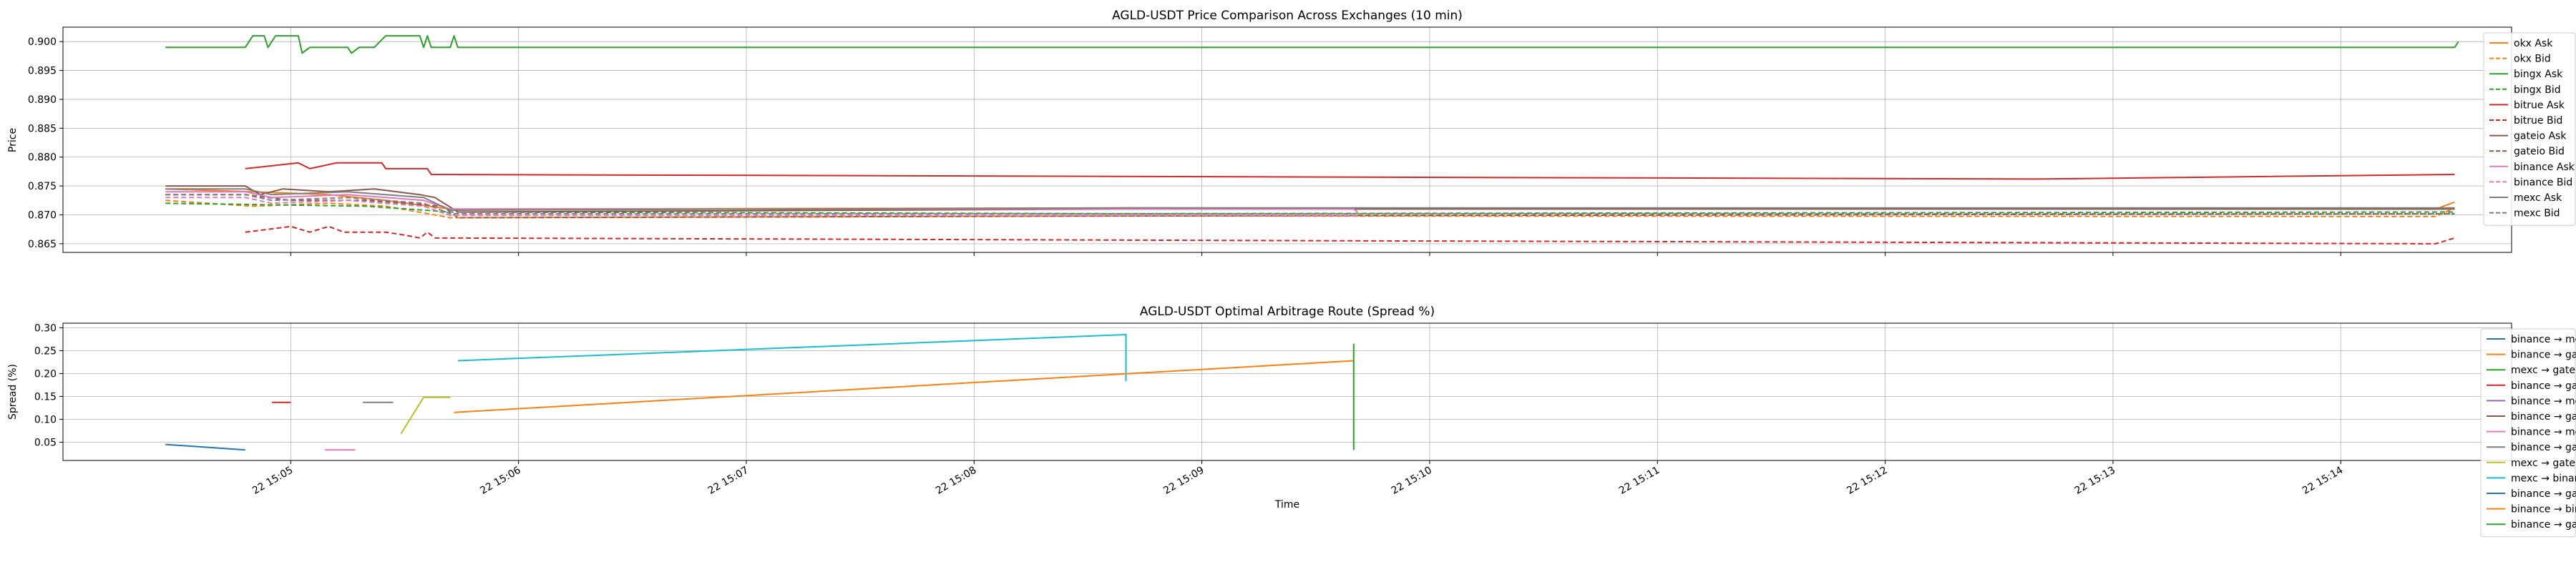 The image size is (2576, 572). What do you see at coordinates (728, 481) in the screenshot?
I see `spread-x-tick-label: 22 15:07` at bounding box center [728, 481].